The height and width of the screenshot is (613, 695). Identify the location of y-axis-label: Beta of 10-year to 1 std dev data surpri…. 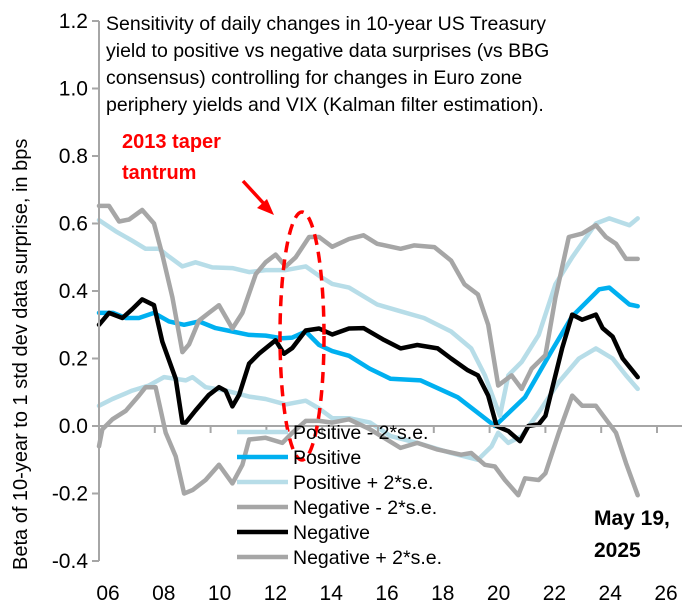
(21, 354).